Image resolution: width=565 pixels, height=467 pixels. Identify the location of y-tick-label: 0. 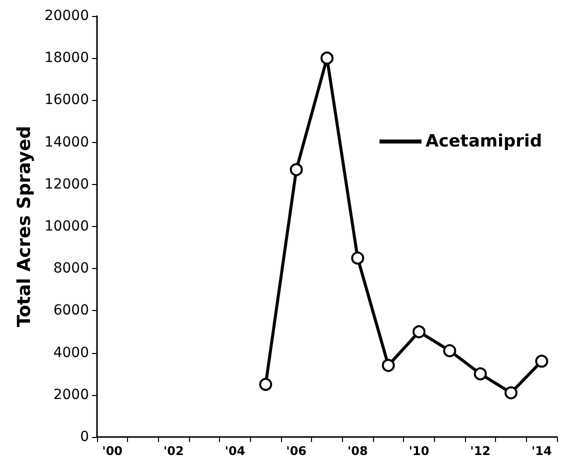
(84, 437).